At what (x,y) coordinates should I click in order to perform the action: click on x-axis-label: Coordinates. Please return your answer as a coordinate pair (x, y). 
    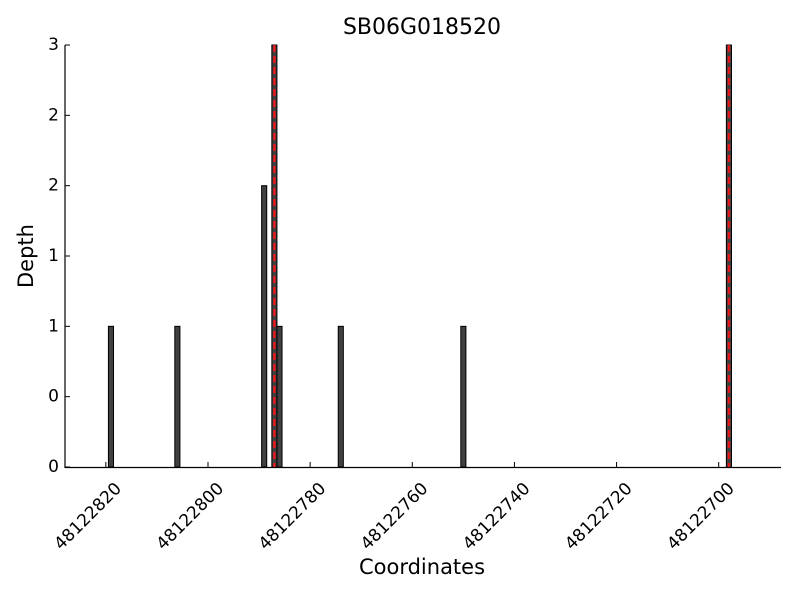
    Looking at the image, I should click on (422, 567).